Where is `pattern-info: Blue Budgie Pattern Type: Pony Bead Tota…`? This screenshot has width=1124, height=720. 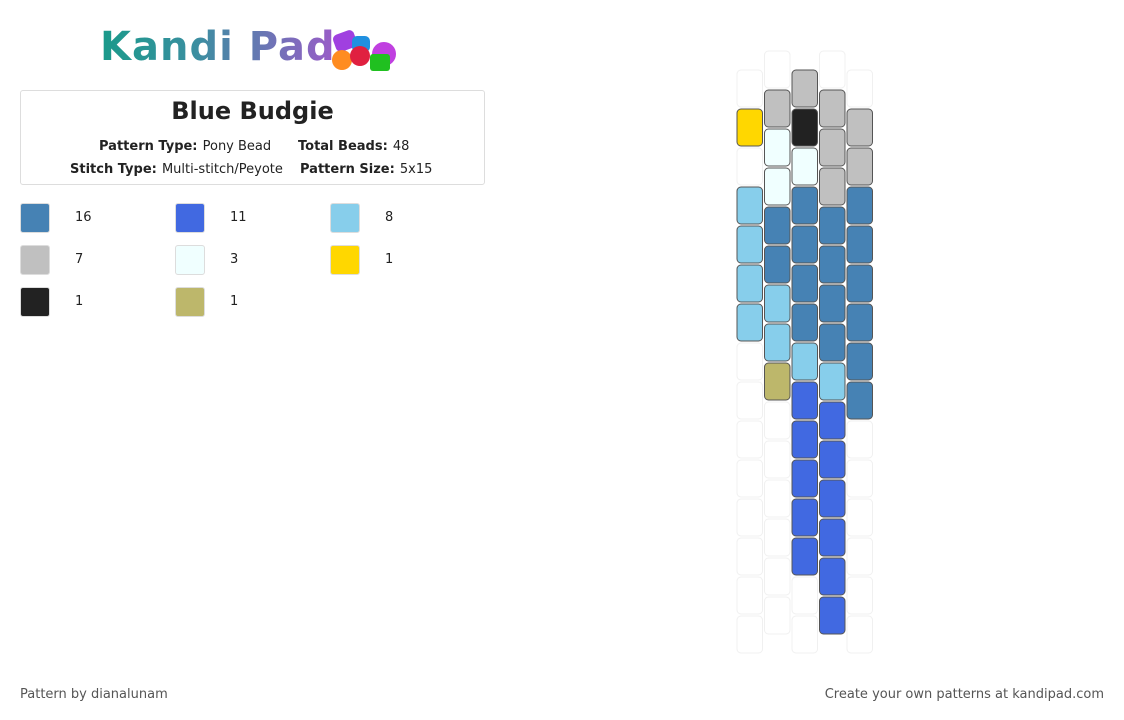
pattern-info: Blue Budgie Pattern Type: Pony Bead Tota… is located at coordinates (252, 137).